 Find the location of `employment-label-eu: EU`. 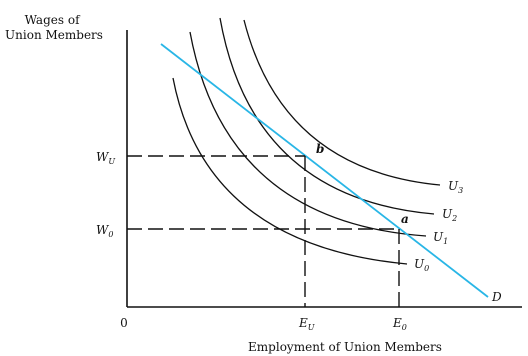

employment-label-eu: EU is located at coordinates (306, 324).